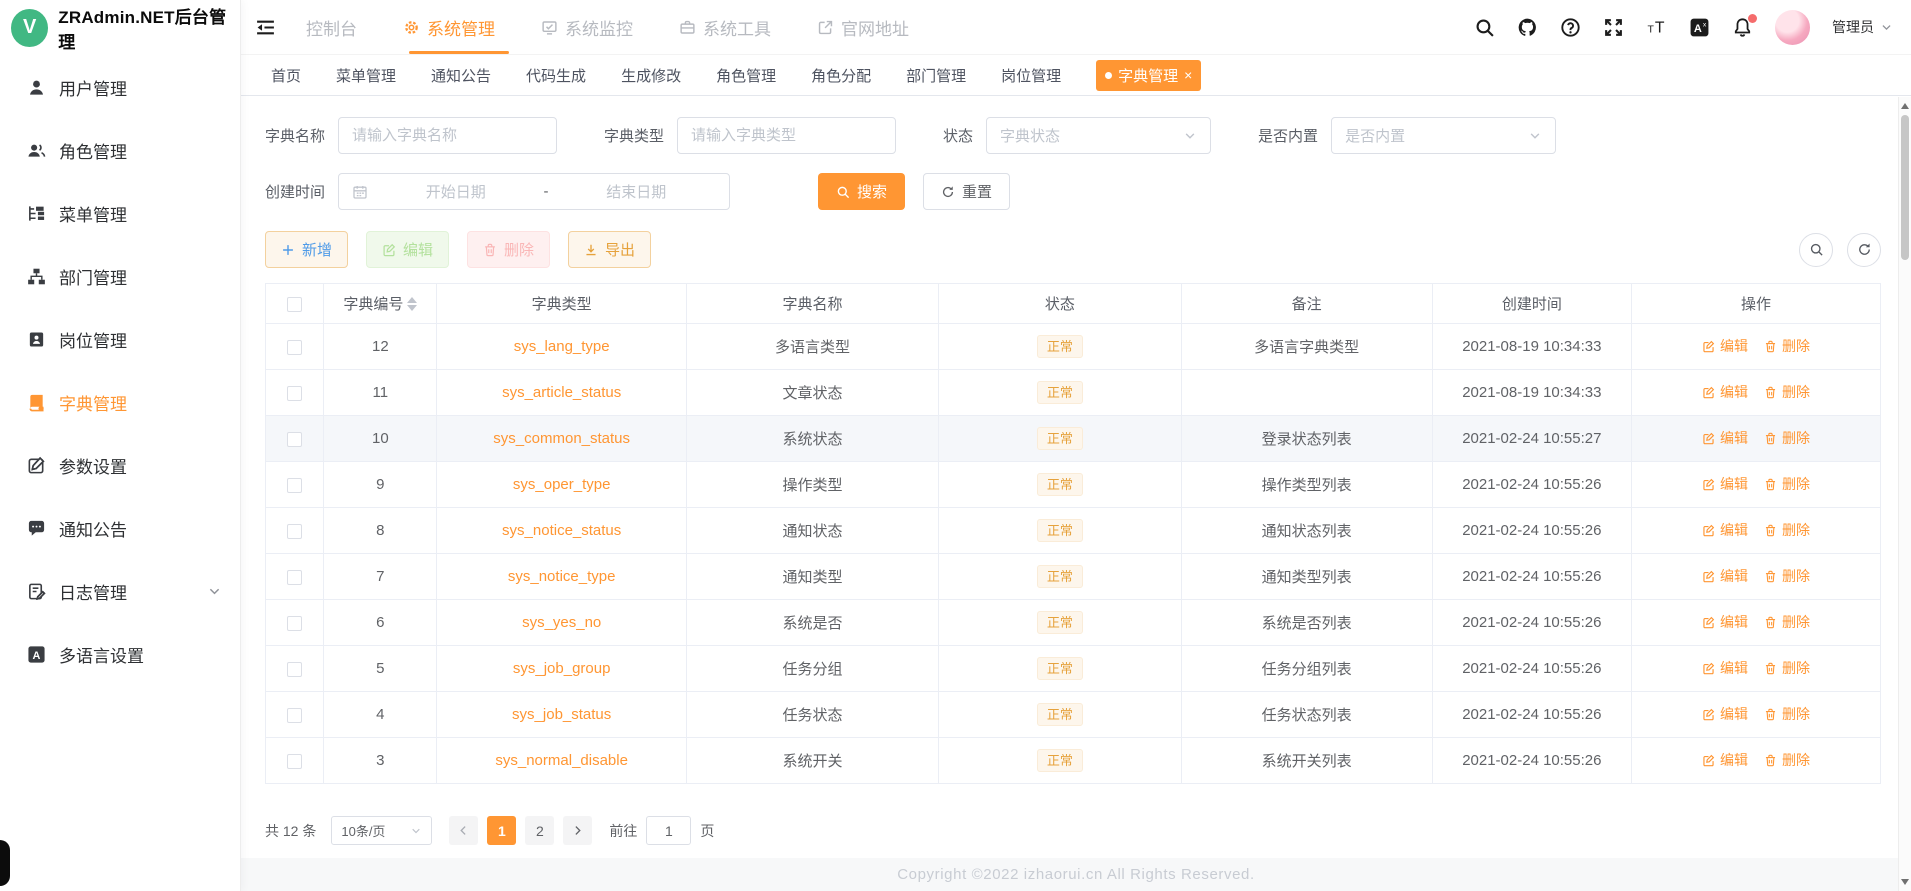 The width and height of the screenshot is (1911, 891). Describe the element at coordinates (534, 191) in the screenshot. I see `date-range-picker: 开始日期 - 结束日期` at that location.